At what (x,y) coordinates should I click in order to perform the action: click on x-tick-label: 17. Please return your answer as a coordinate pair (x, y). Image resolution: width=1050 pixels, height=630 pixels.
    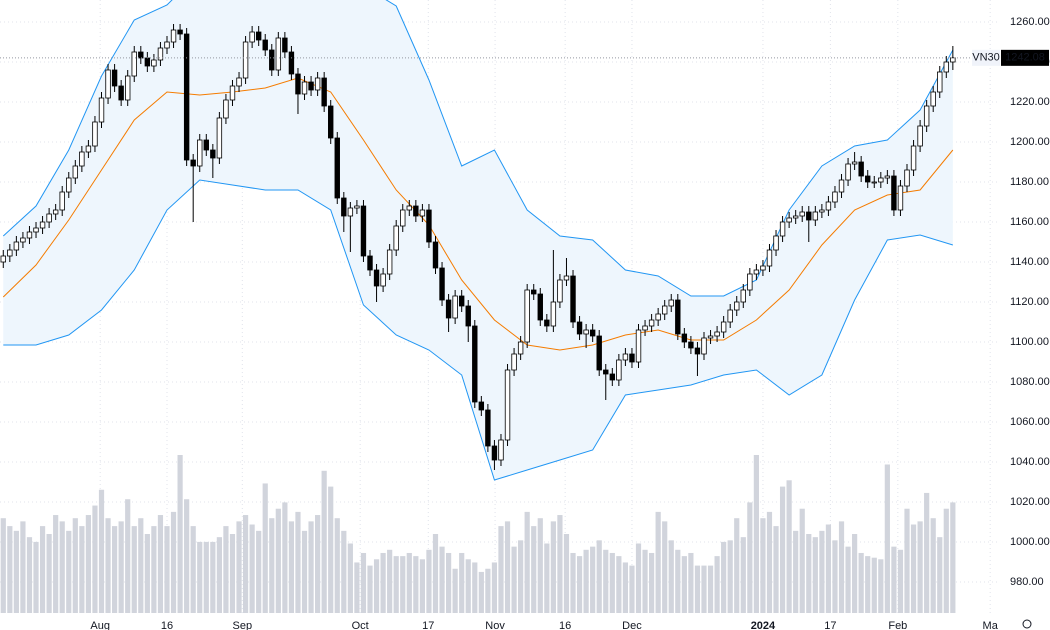
    Looking at the image, I should click on (428, 625).